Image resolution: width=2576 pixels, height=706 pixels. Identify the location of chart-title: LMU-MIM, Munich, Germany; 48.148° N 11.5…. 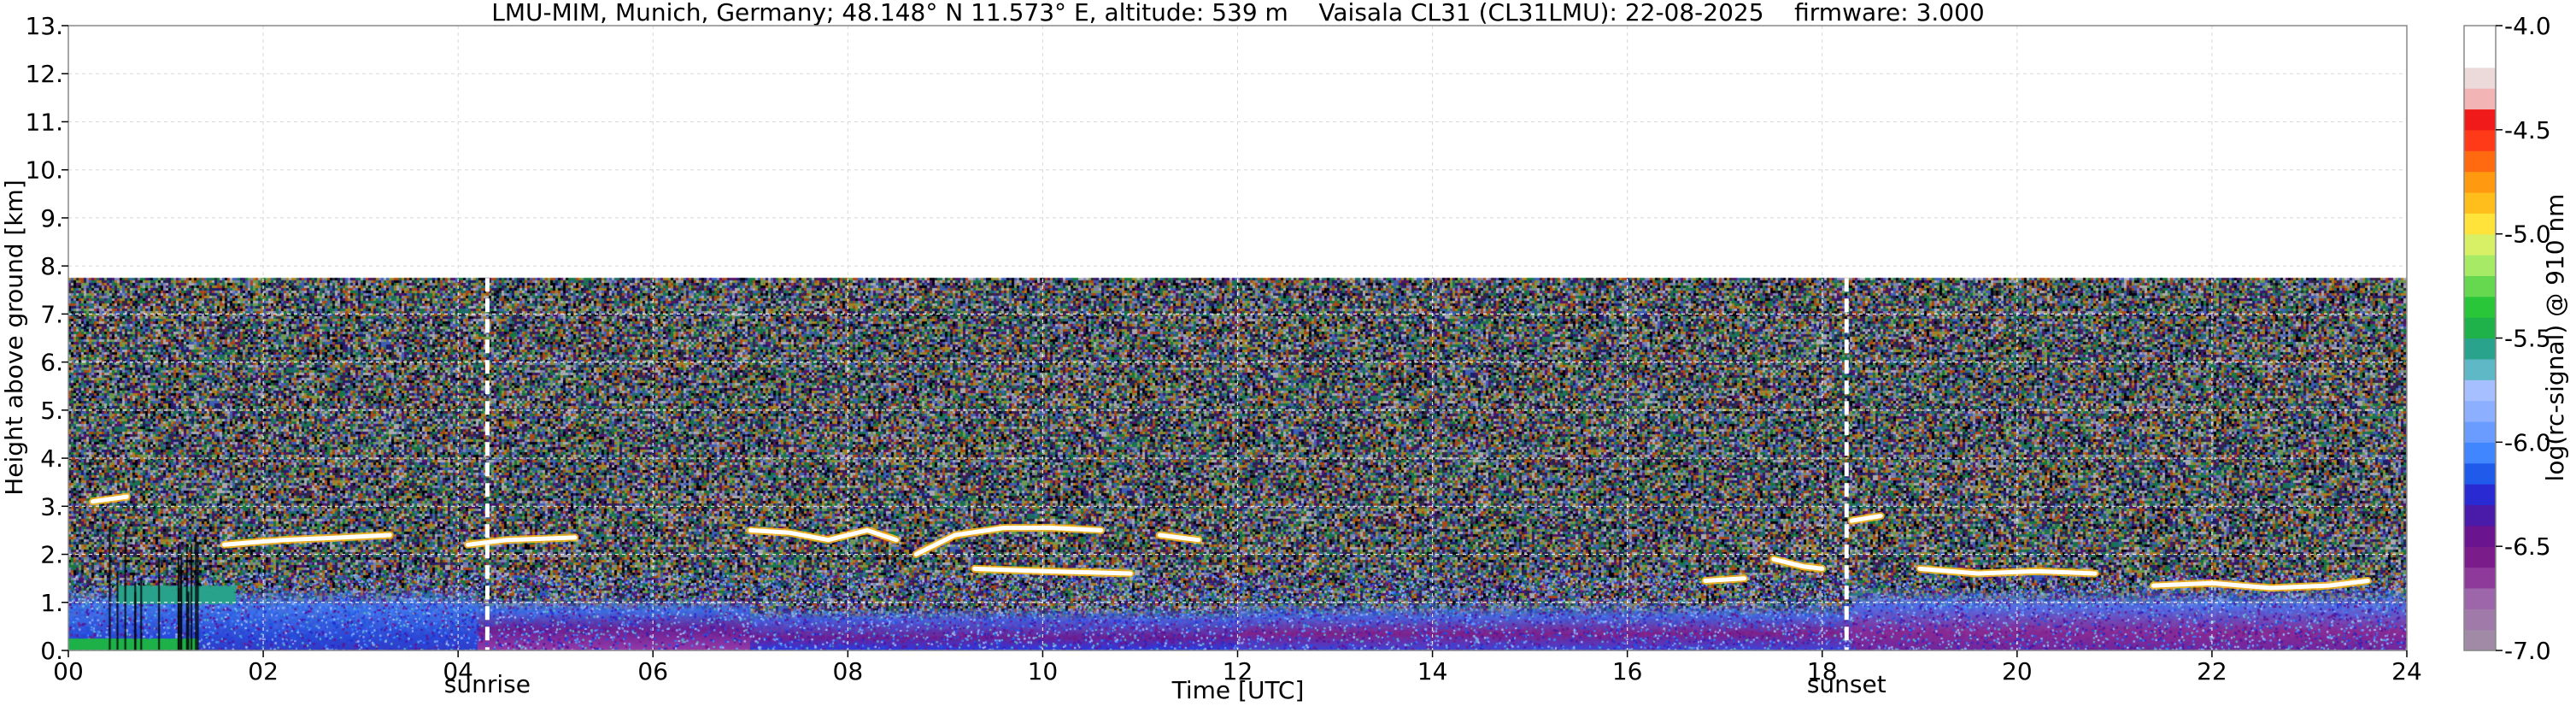
(1238, 13).